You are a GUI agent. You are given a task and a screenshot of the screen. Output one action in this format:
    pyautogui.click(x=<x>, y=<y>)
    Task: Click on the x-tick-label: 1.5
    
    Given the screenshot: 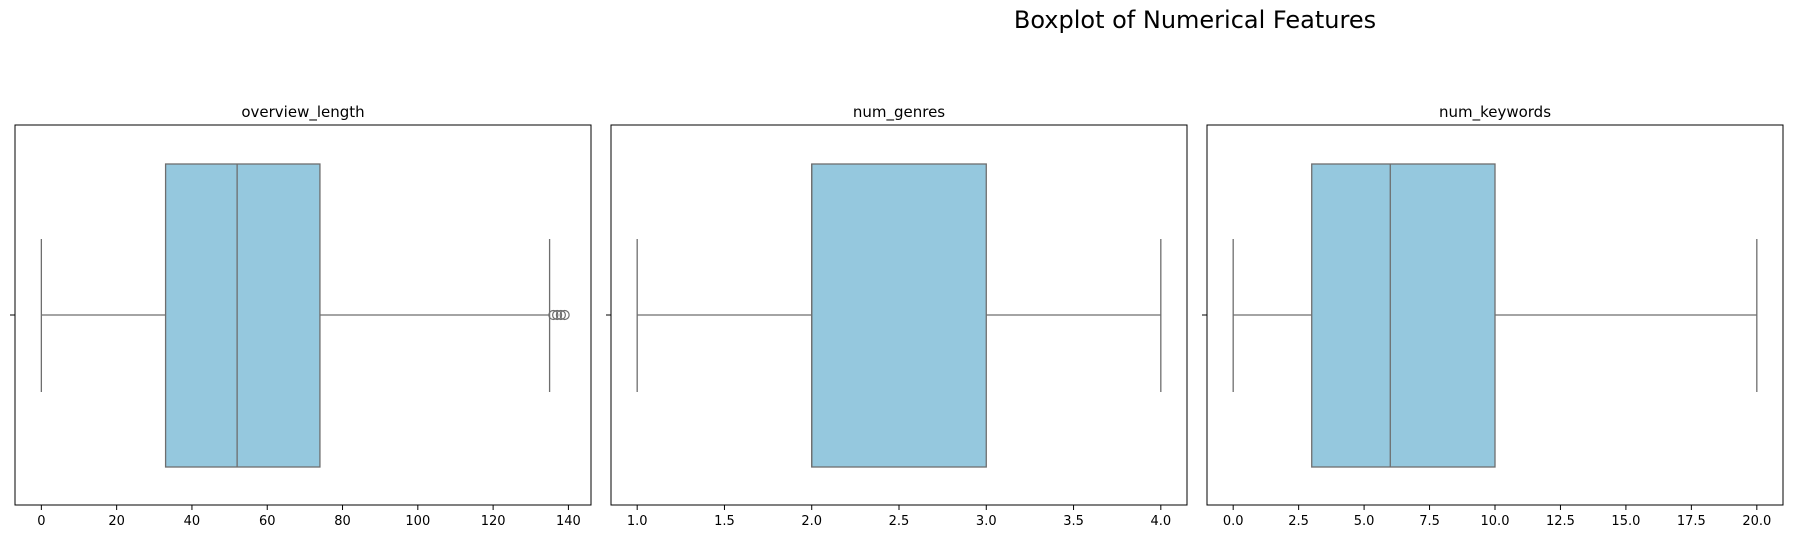 What is the action you would take?
    pyautogui.click(x=724, y=521)
    